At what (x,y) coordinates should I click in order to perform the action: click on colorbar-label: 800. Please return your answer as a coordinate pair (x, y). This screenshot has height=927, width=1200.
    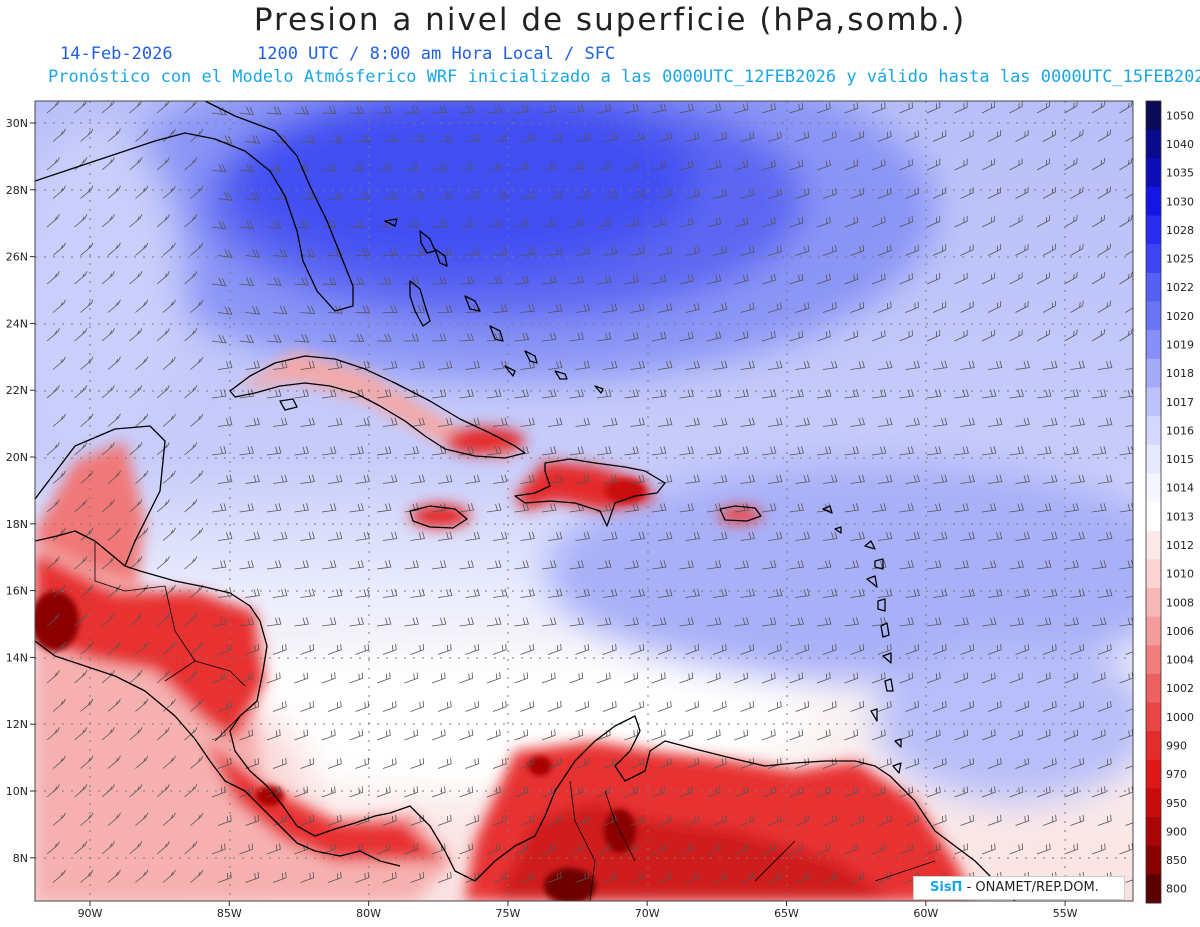
    Looking at the image, I should click on (1176, 889).